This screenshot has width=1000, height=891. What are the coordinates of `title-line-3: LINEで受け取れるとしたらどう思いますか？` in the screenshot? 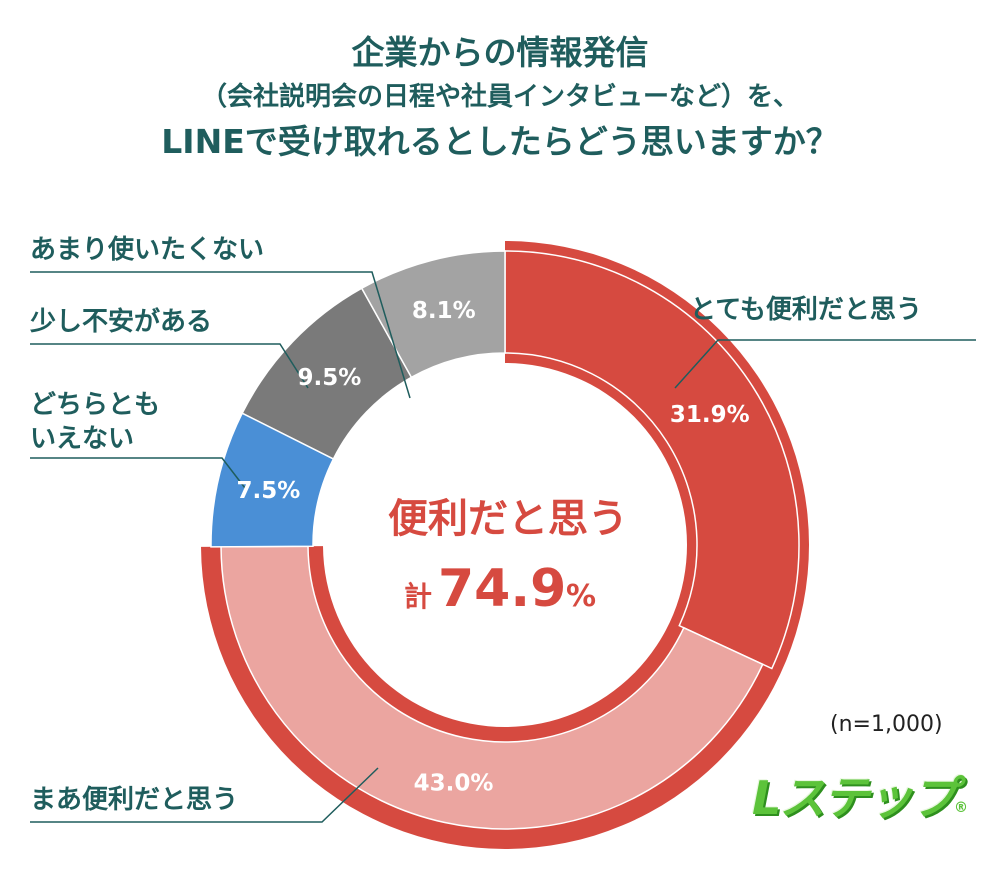 It's located at (500, 141).